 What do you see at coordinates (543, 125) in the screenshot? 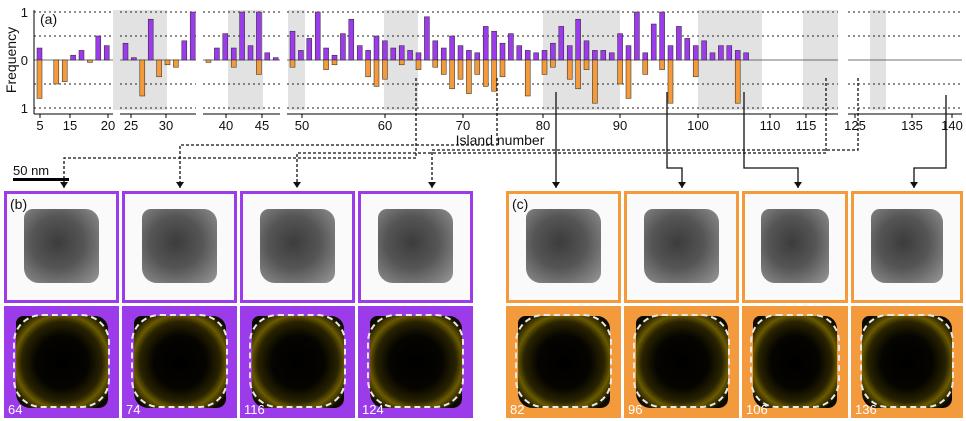
I see `x-tick-label: 80` at bounding box center [543, 125].